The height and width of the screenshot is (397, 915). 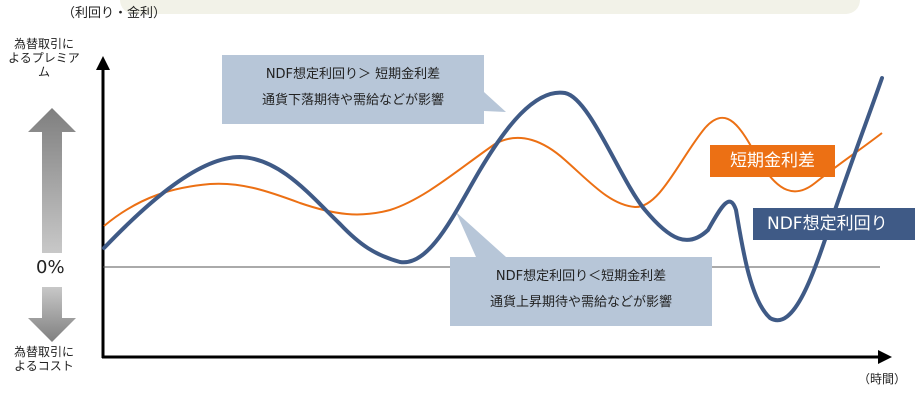 What do you see at coordinates (834, 224) in the screenshot?
I see `ndf-yield-series-label: NDF想定利回り` at bounding box center [834, 224].